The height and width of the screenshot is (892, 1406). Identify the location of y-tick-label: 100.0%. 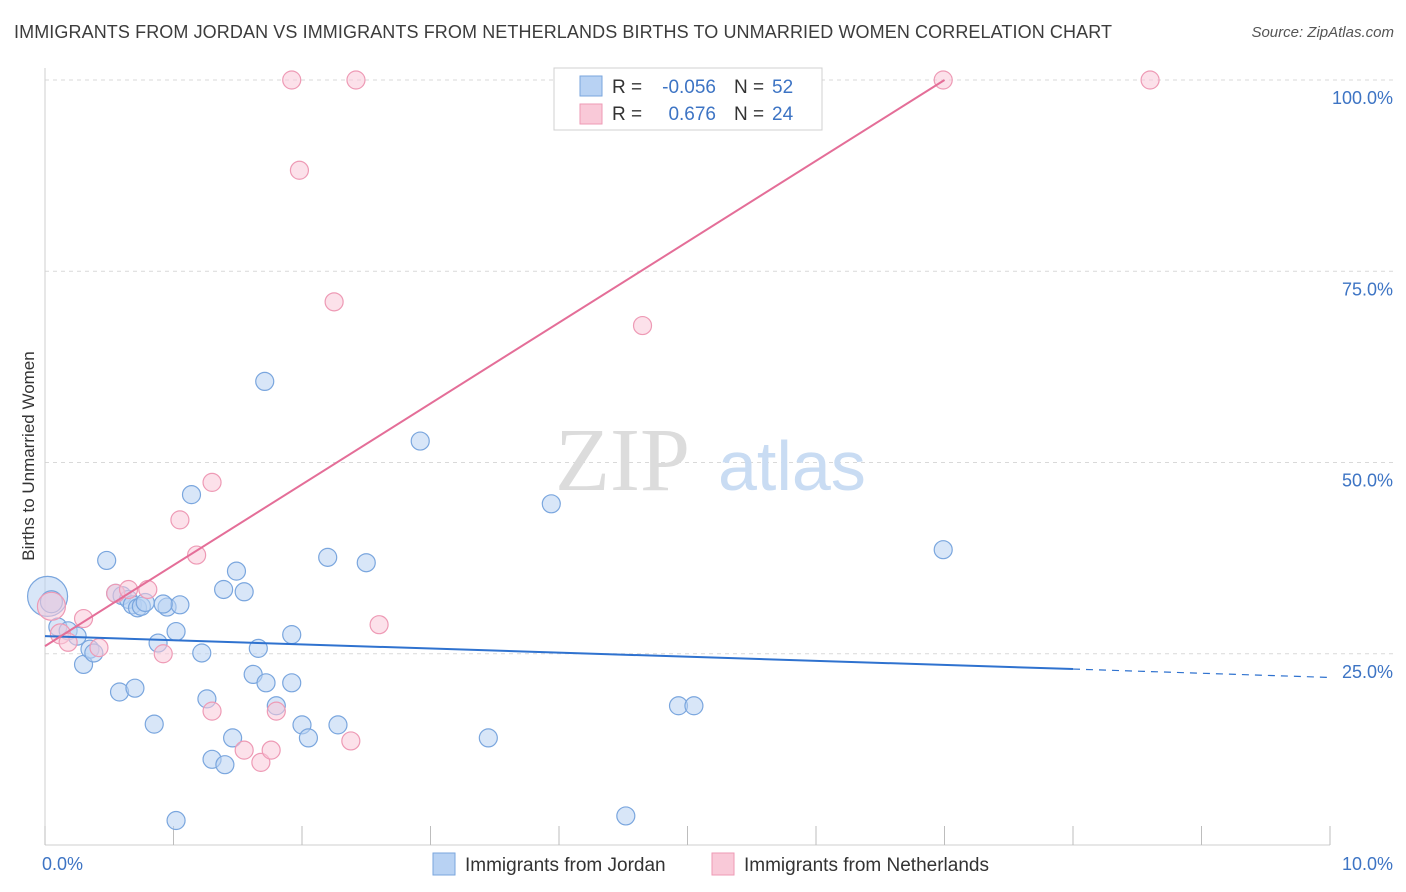
(1362, 98).